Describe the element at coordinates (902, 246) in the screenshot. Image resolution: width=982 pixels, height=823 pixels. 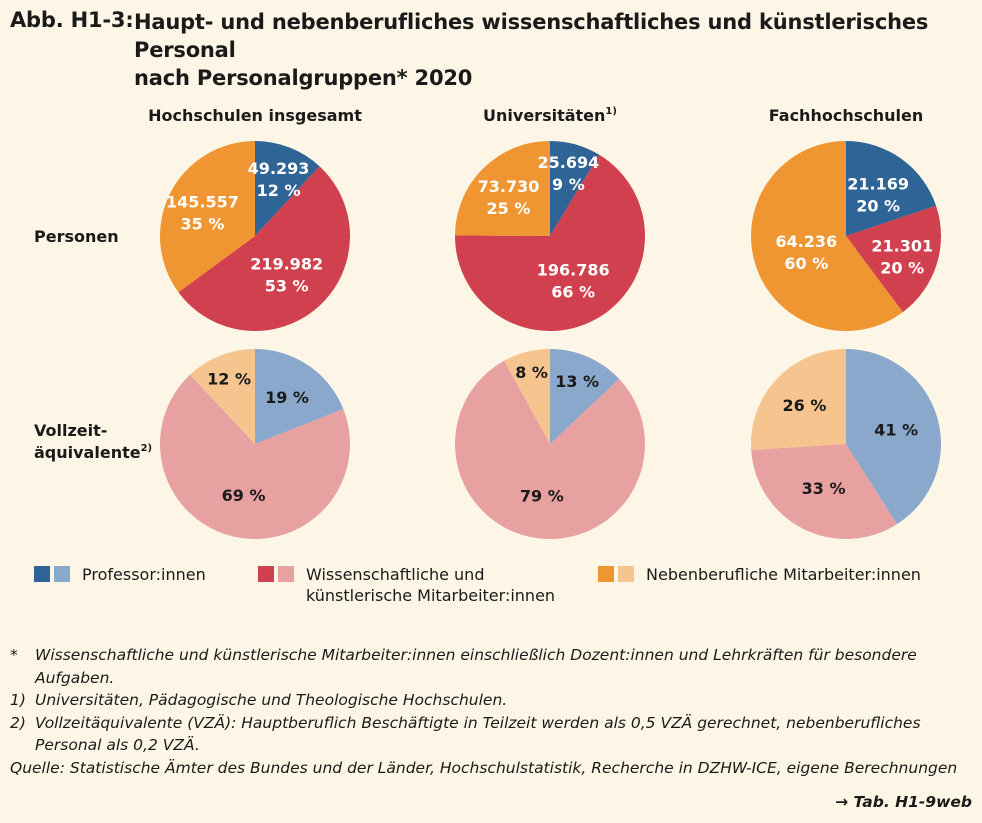
I see `data-label-value: 21.301` at that location.